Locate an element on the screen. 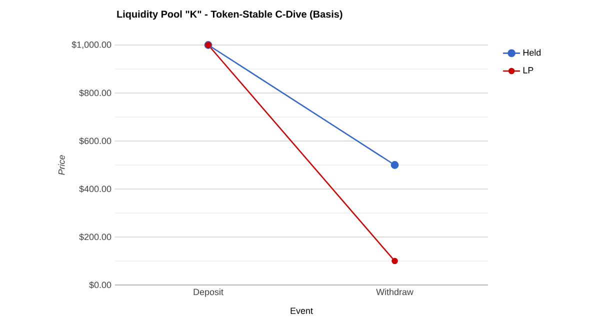 The image size is (600, 330). chart-title: Liquidity Pool "K" - Token-Stable C-Dive (Basis) is located at coordinates (229, 15).